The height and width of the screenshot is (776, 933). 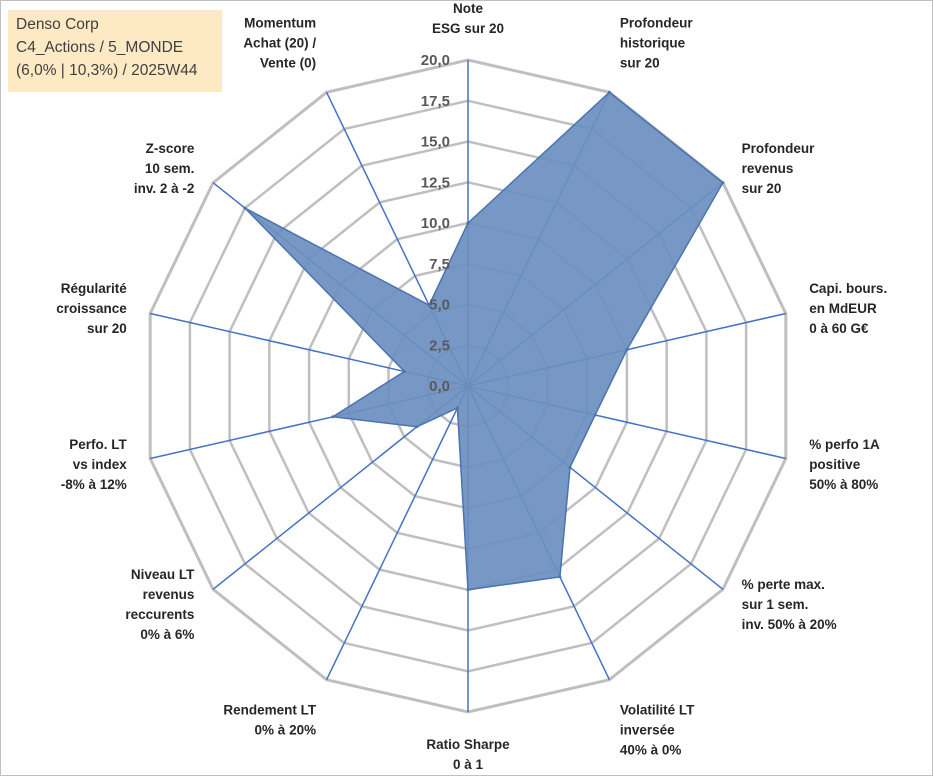 I want to click on axis-label-line: positive, so click(x=835, y=464).